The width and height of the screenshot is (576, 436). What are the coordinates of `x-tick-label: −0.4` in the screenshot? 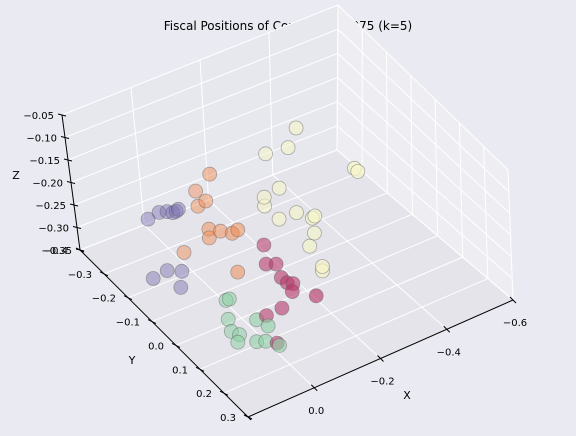 It's located at (449, 352).